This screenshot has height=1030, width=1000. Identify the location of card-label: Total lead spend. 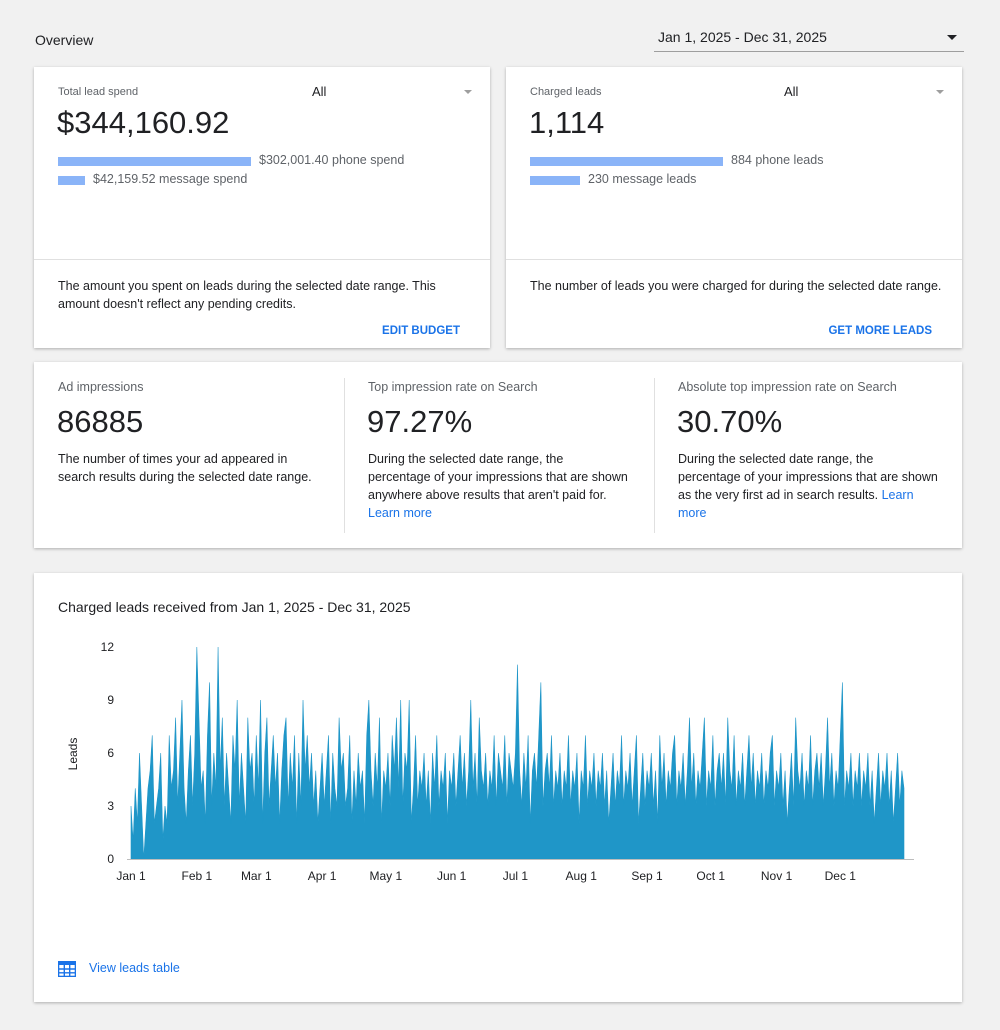
(98, 92).